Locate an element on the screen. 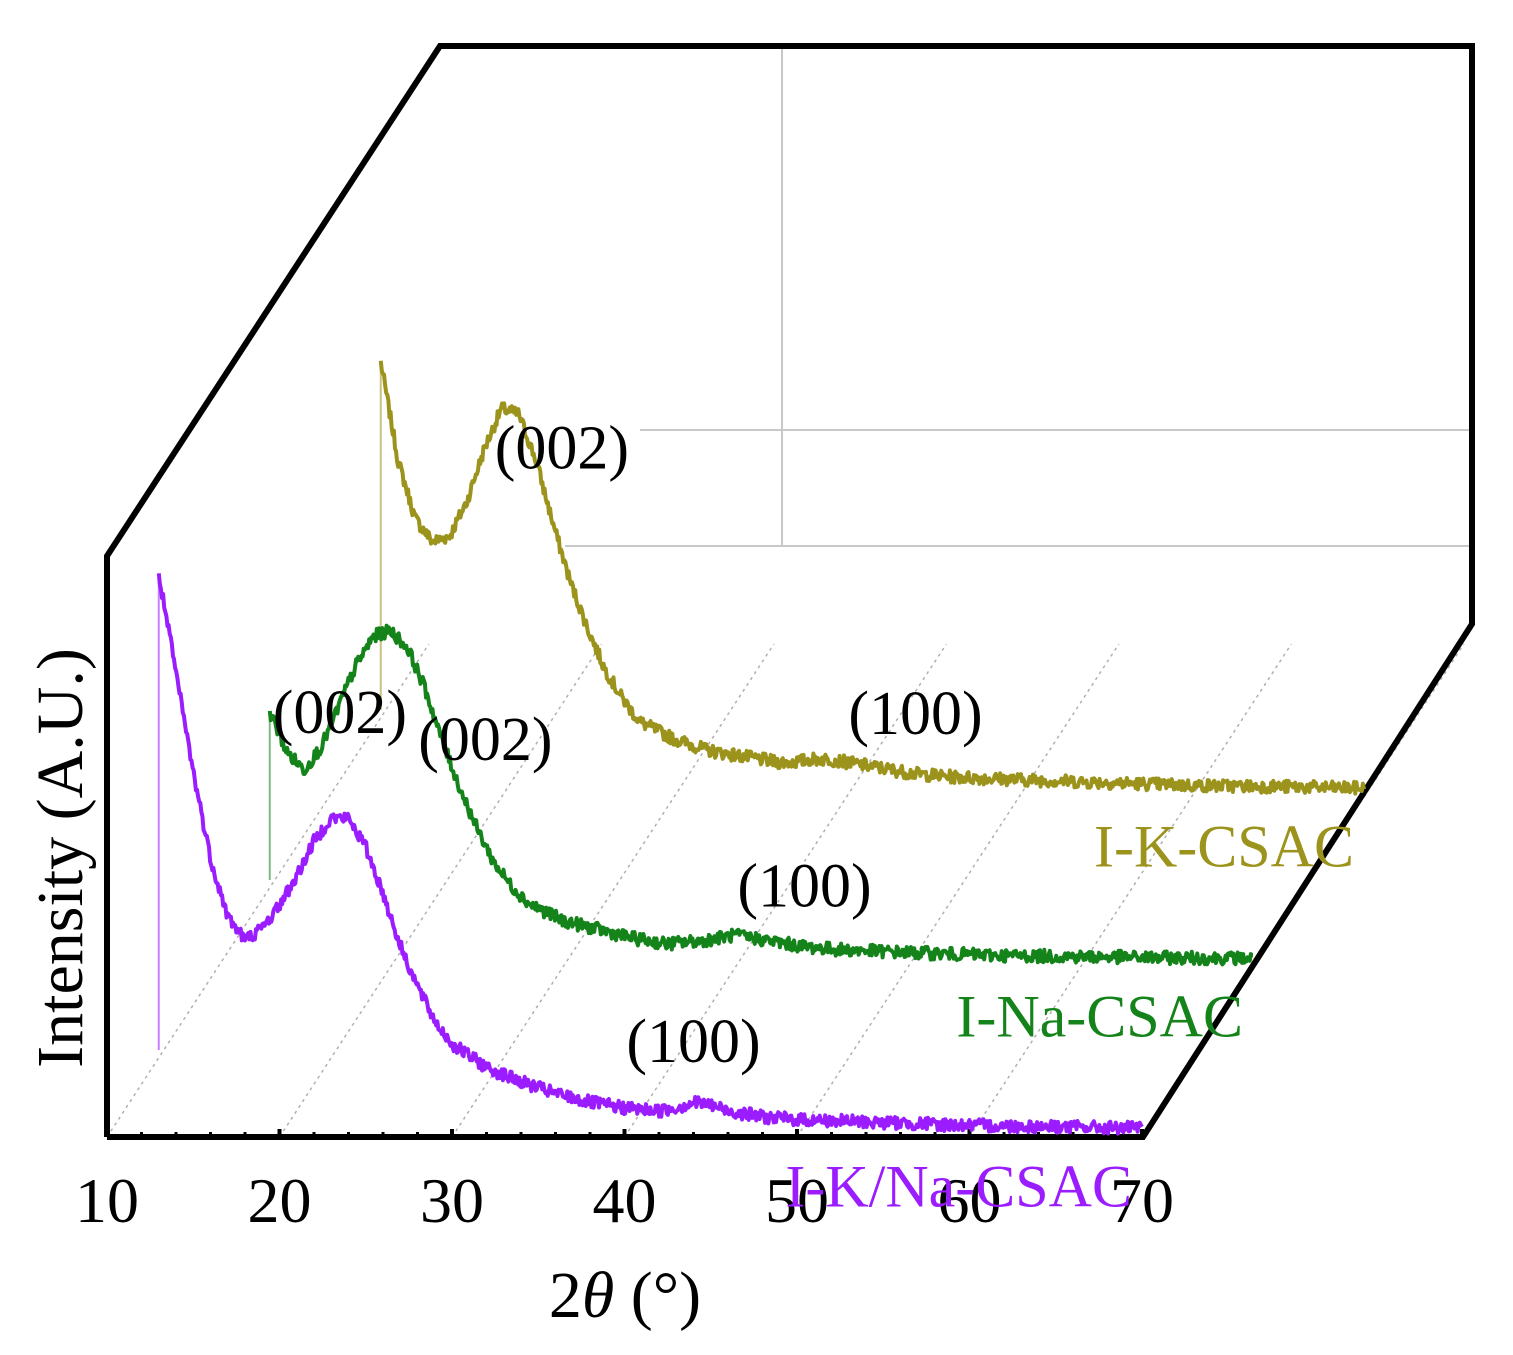  x-tick-label: 50 is located at coordinates (797, 1200).